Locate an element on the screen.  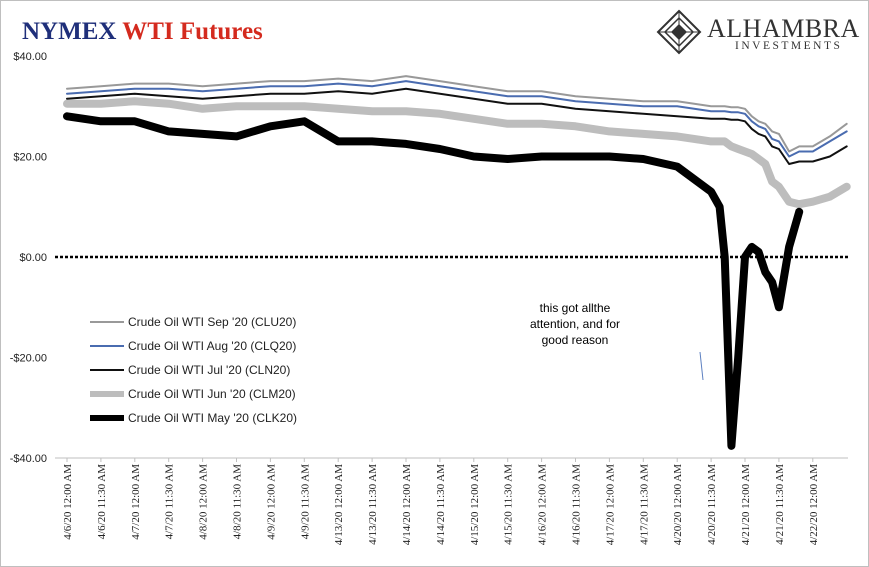
alhambra-logo: ALHAMBRA INVESTMENTS is located at coordinates (760, 32).